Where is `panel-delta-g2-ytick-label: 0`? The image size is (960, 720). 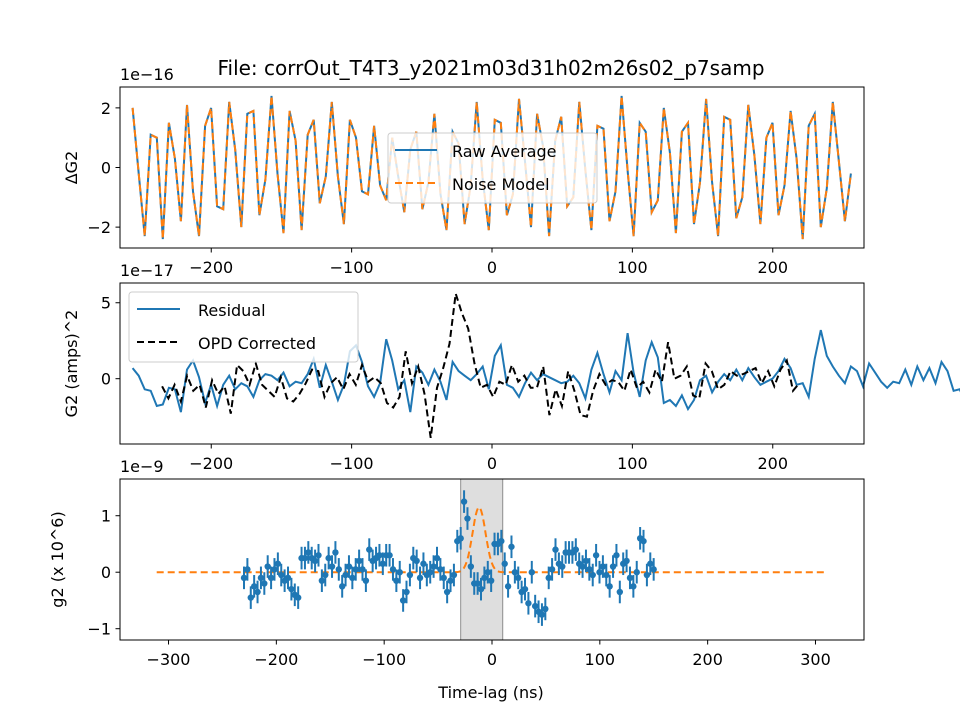 panel-delta-g2-ytick-label: 0 is located at coordinates (106, 168).